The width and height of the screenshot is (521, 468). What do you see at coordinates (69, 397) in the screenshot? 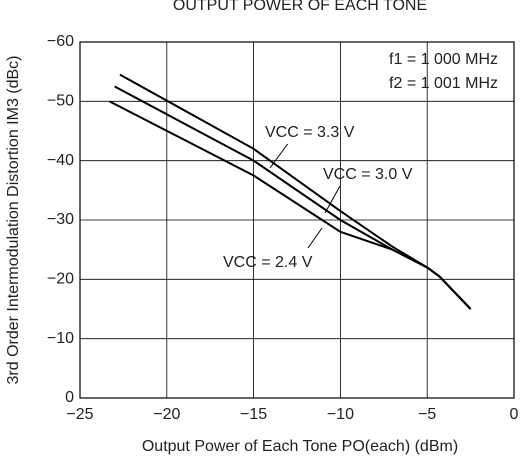
I see `y-tick-label: 0` at bounding box center [69, 397].